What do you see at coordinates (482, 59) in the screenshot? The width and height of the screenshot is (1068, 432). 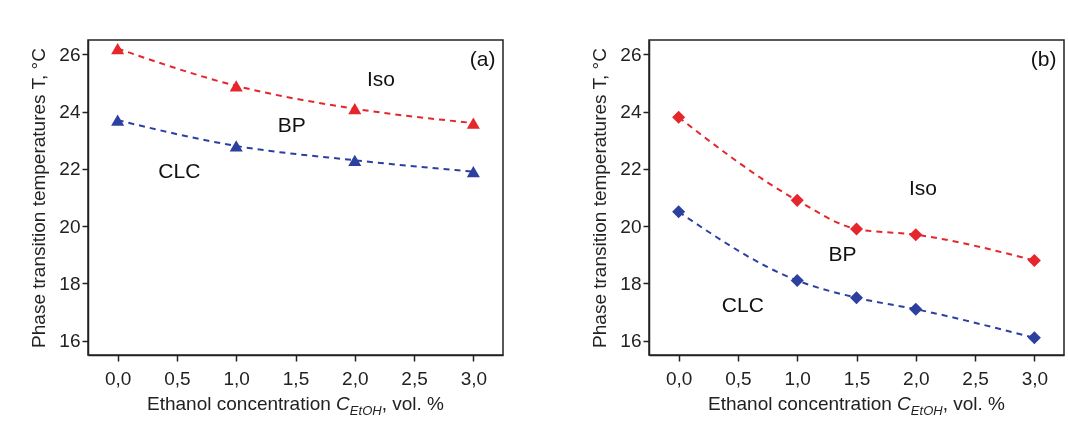 I see `annotation: (a)` at bounding box center [482, 59].